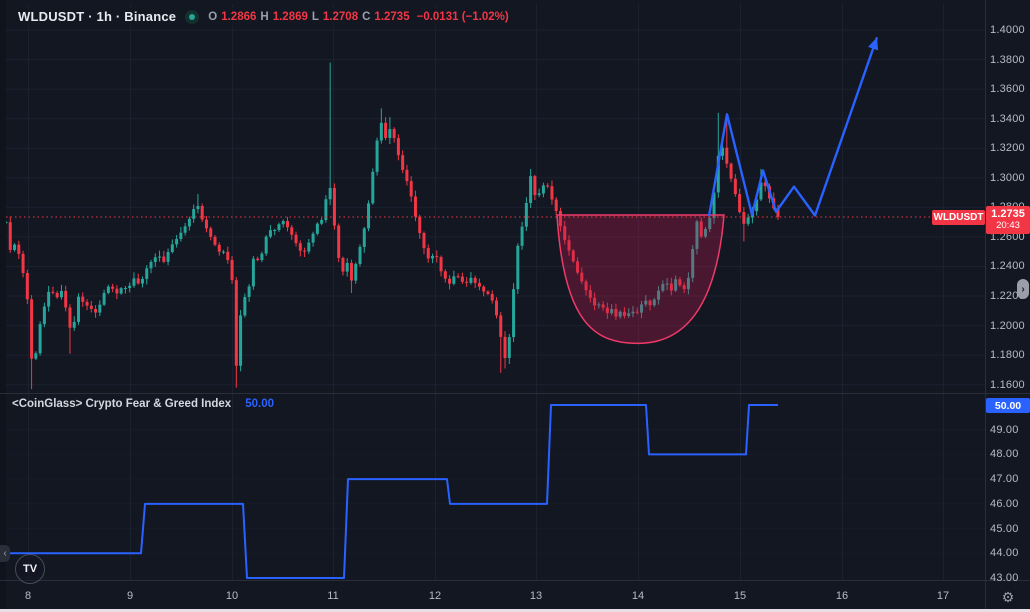  What do you see at coordinates (1004, 503) in the screenshot?
I see `indicator-axis-label: 46.00` at bounding box center [1004, 503].